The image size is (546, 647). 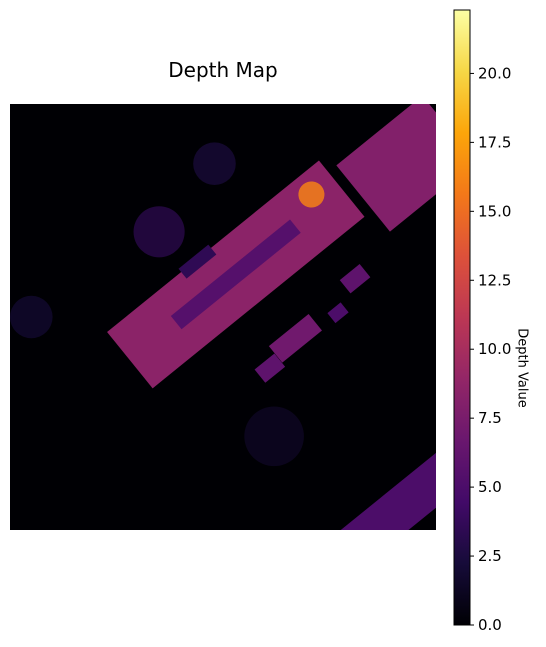 What do you see at coordinates (490, 556) in the screenshot?
I see `colorbar-tick-label: 2.5` at bounding box center [490, 556].